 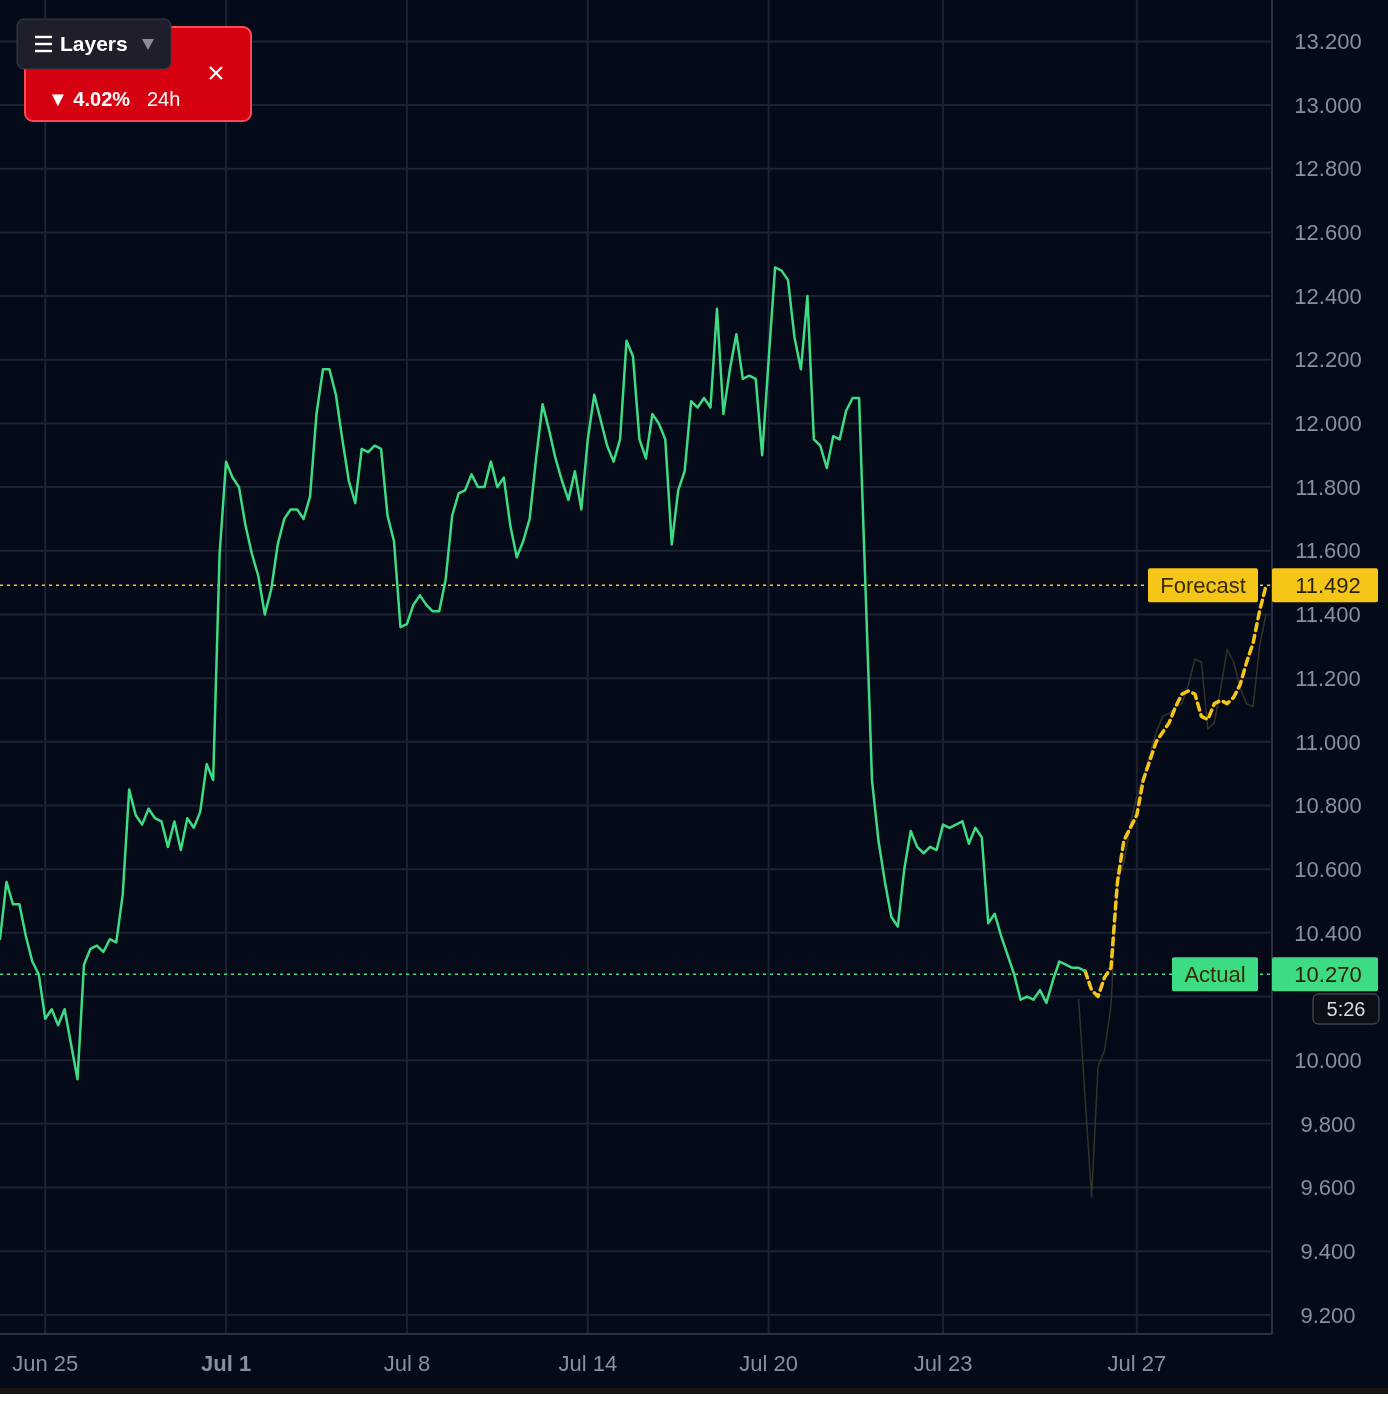 I want to click on y-tick-label: 9.400, so click(x=1328, y=1251).